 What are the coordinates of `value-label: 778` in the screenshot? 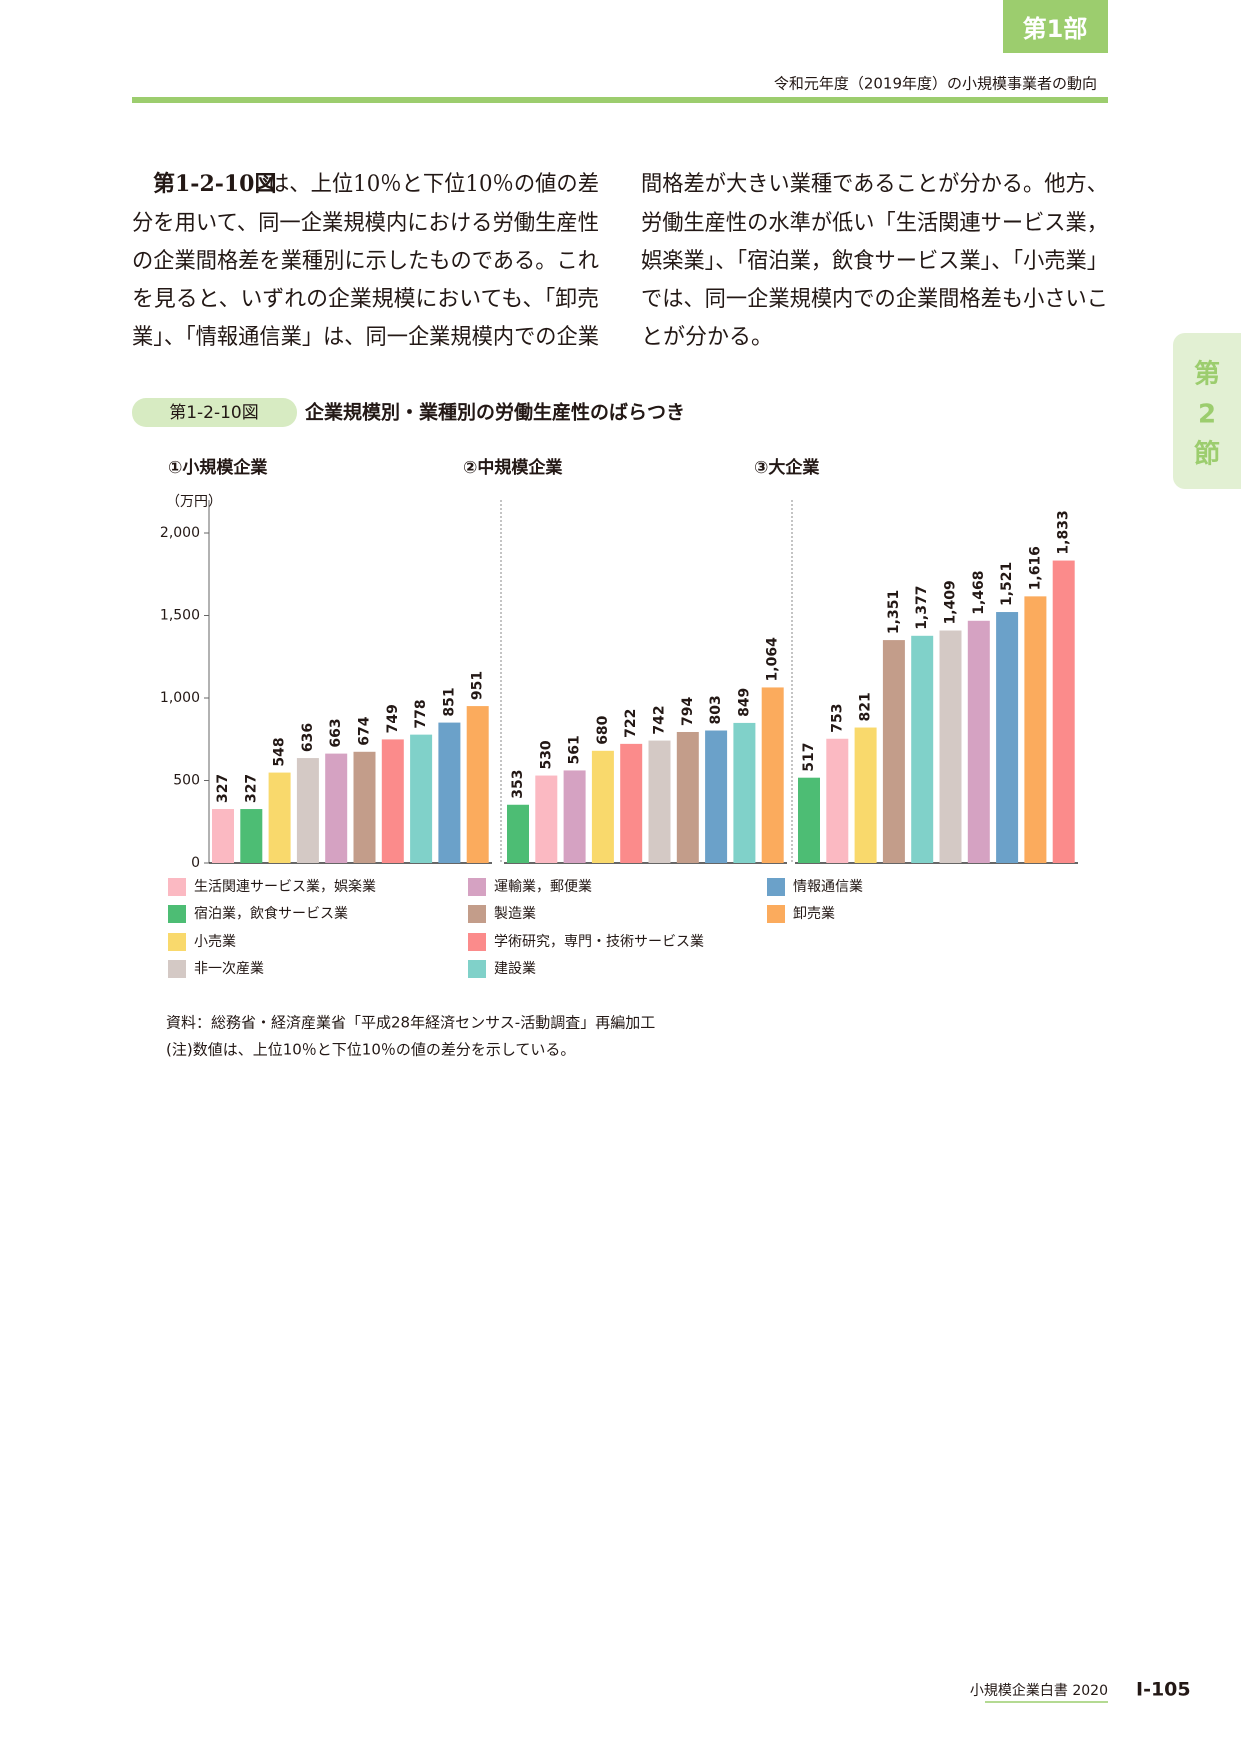 It's located at (421, 713).